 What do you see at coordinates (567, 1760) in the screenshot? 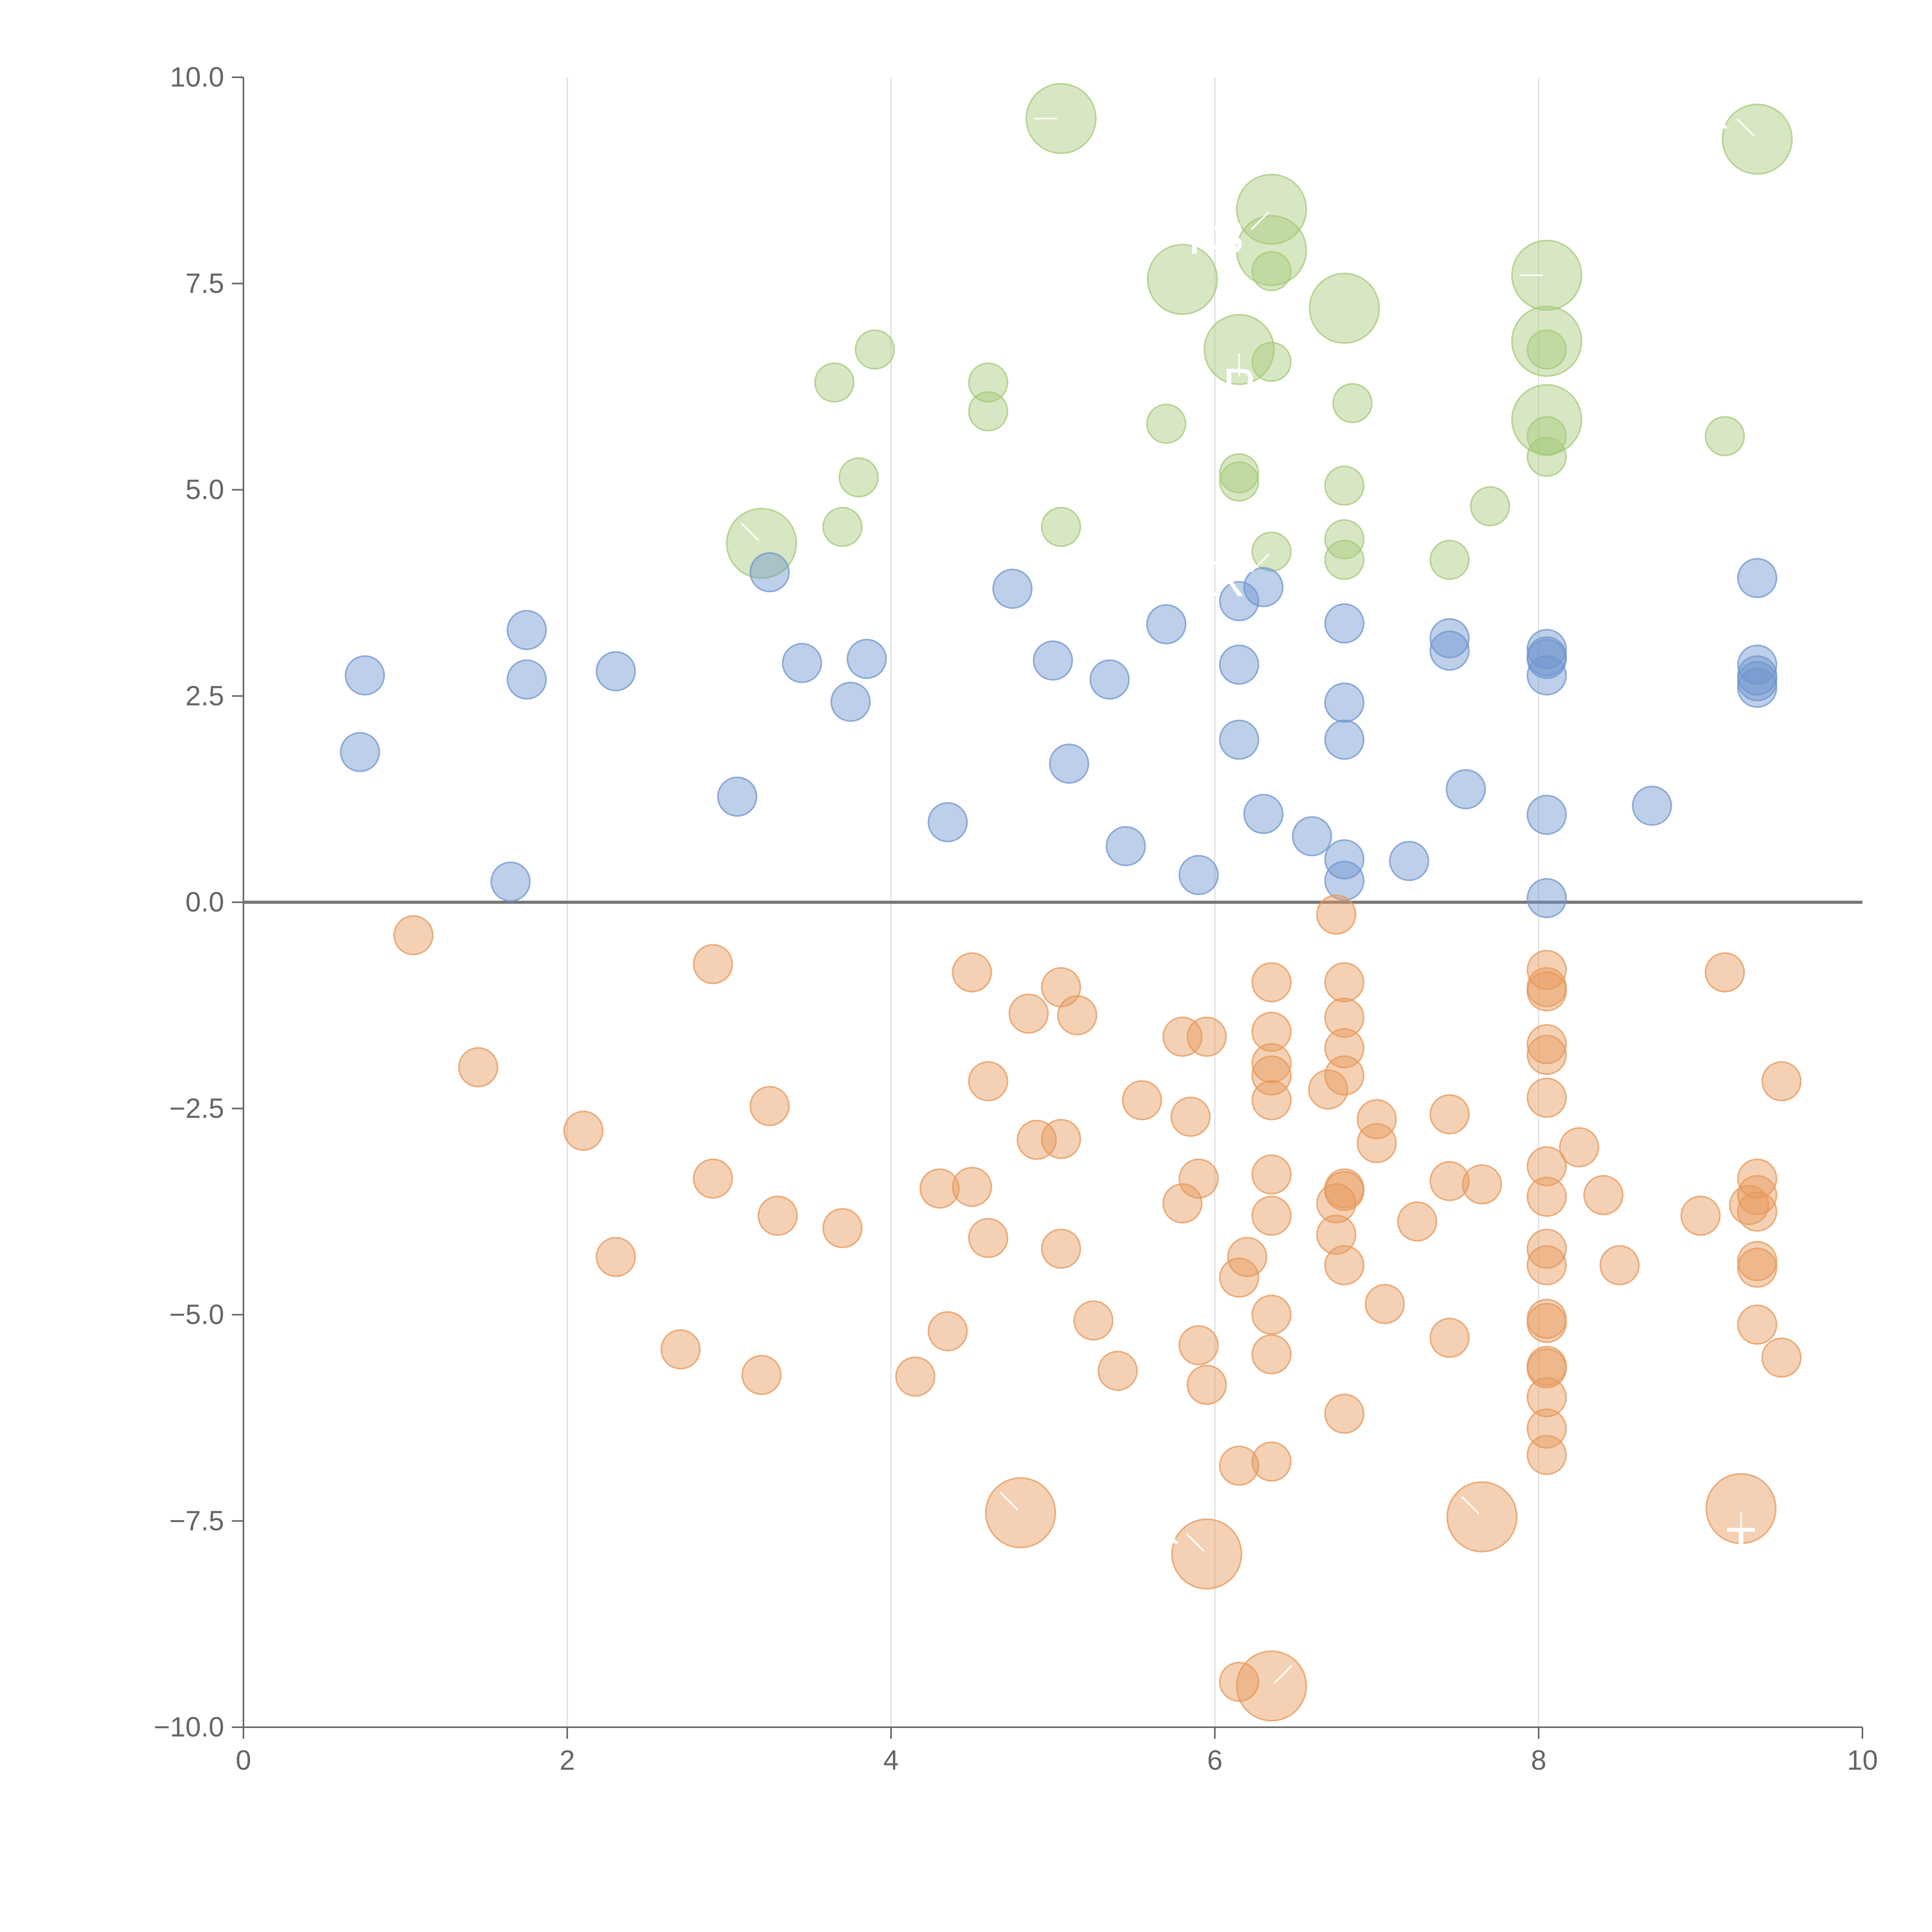
I see `x-tick-label: 2` at bounding box center [567, 1760].